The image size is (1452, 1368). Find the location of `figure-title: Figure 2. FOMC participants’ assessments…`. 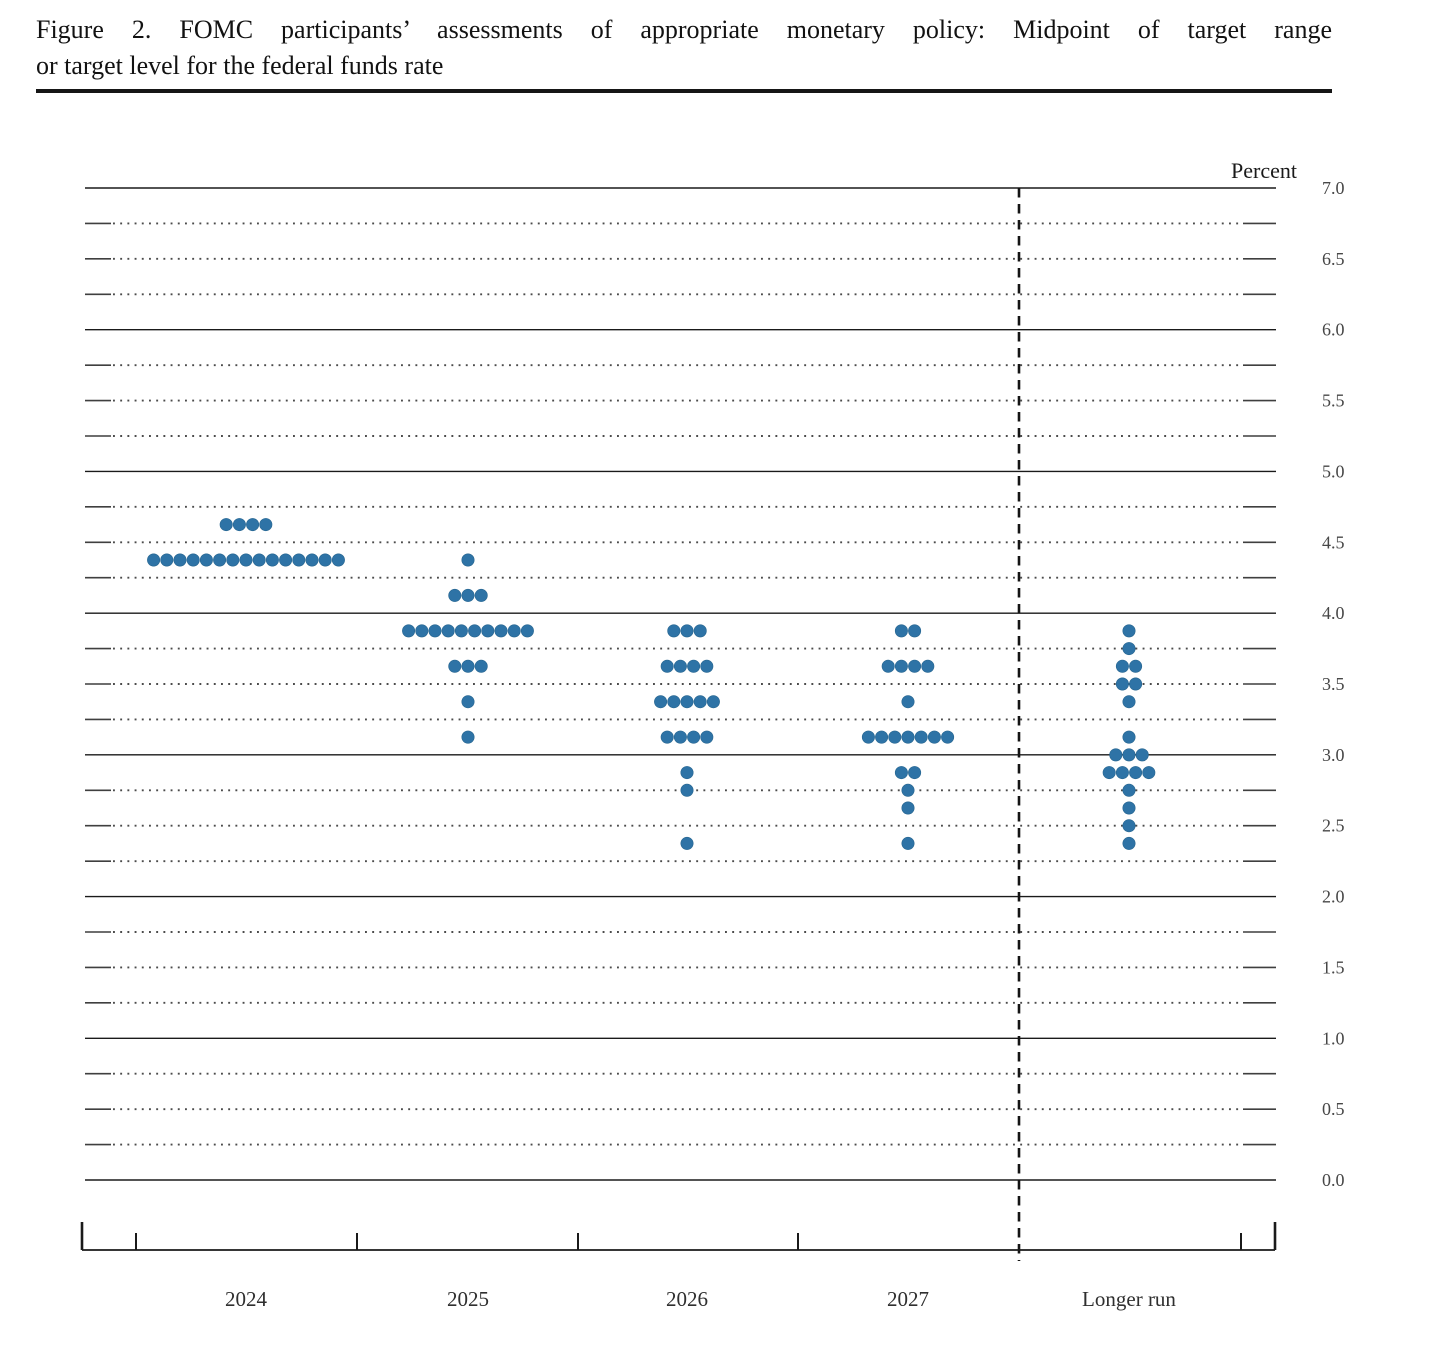

figure-title: Figure 2. FOMC participants’ assessments… is located at coordinates (684, 48).